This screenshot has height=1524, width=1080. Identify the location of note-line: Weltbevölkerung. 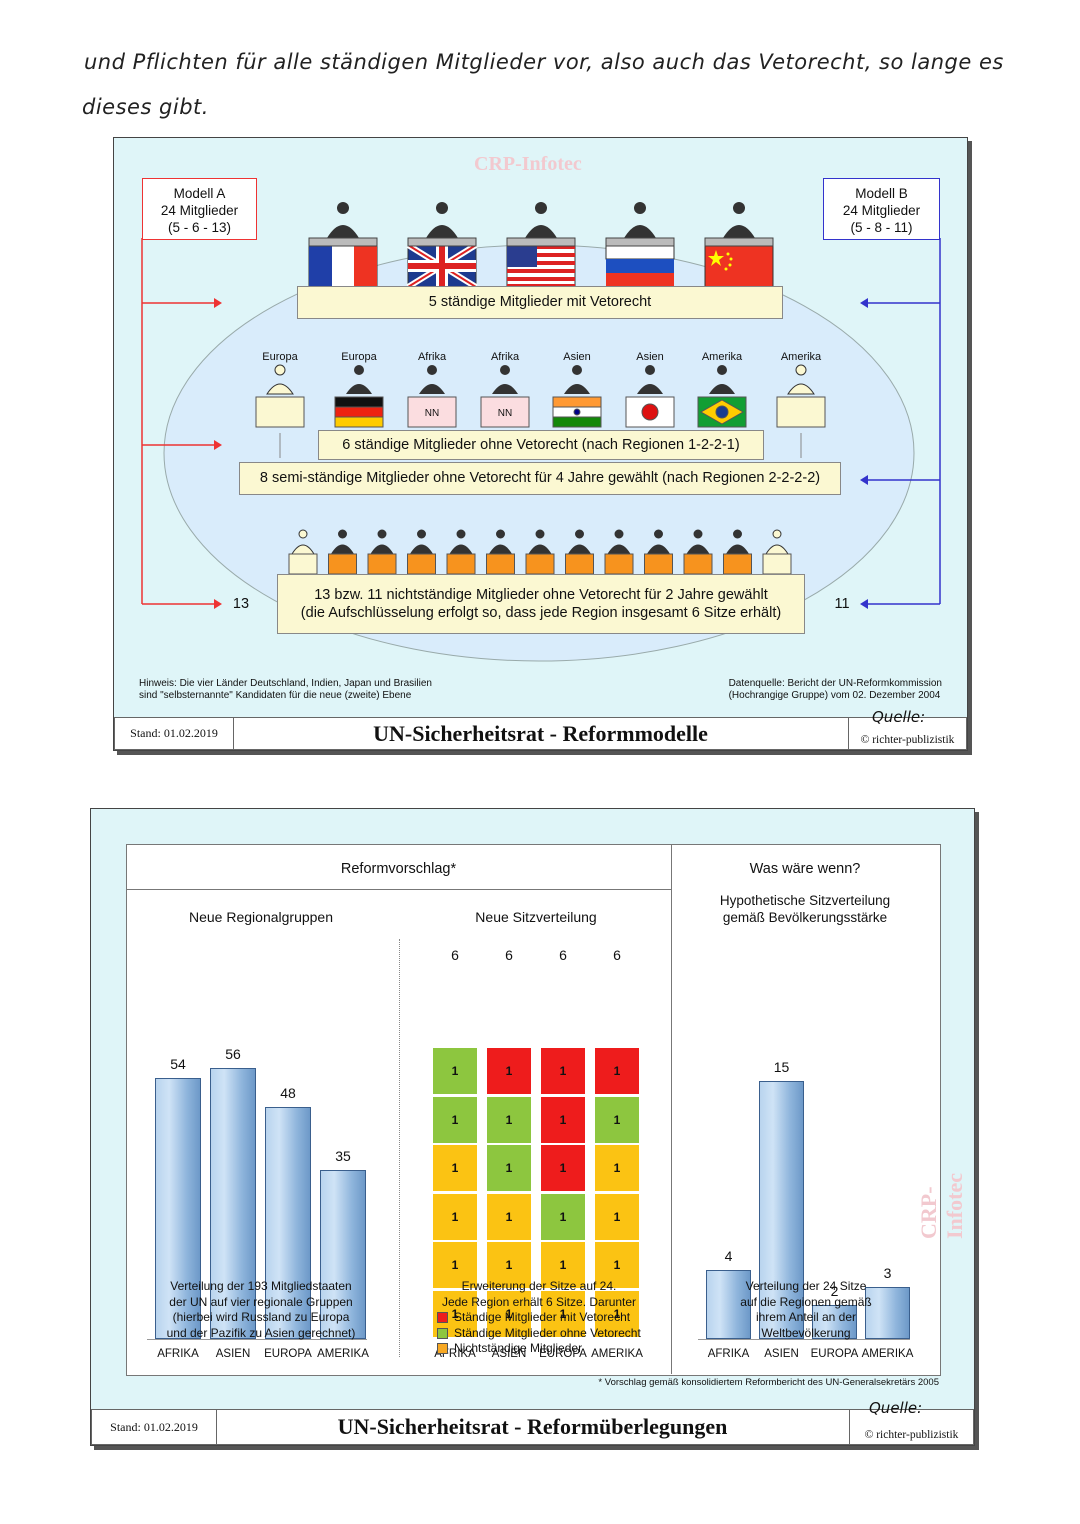
(806, 1332).